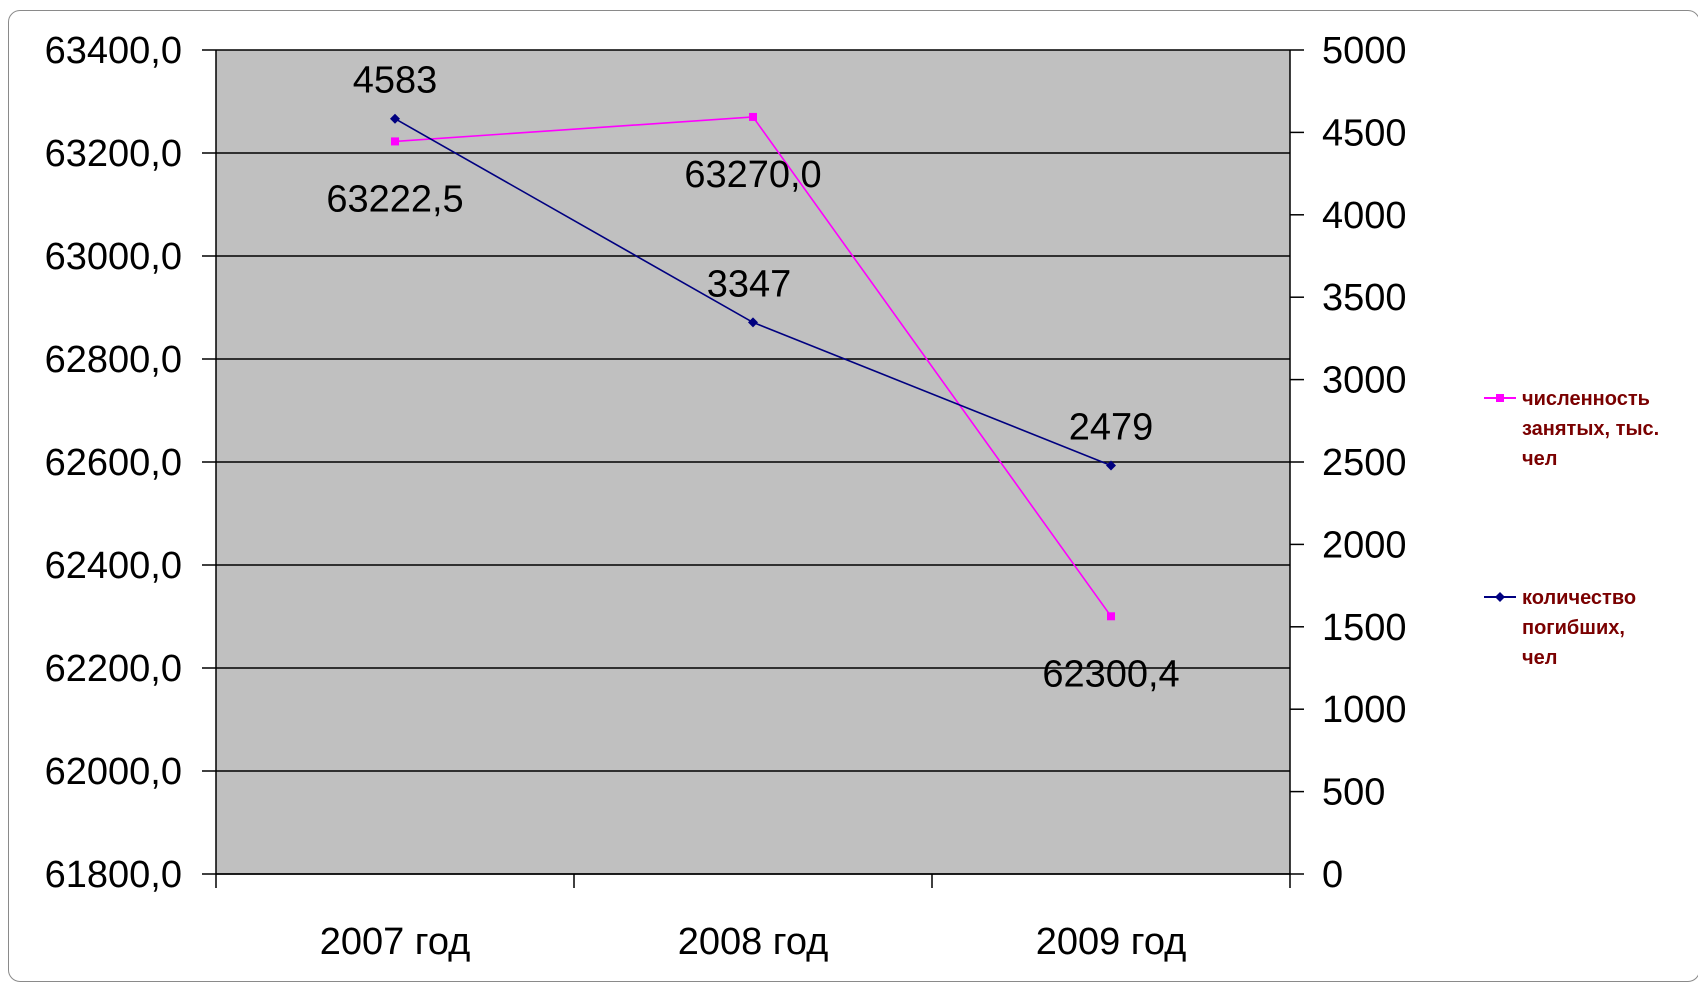 The image size is (1698, 982). Describe the element at coordinates (113, 154) in the screenshot. I see `left-axis-tick-label: 63200,0` at that location.